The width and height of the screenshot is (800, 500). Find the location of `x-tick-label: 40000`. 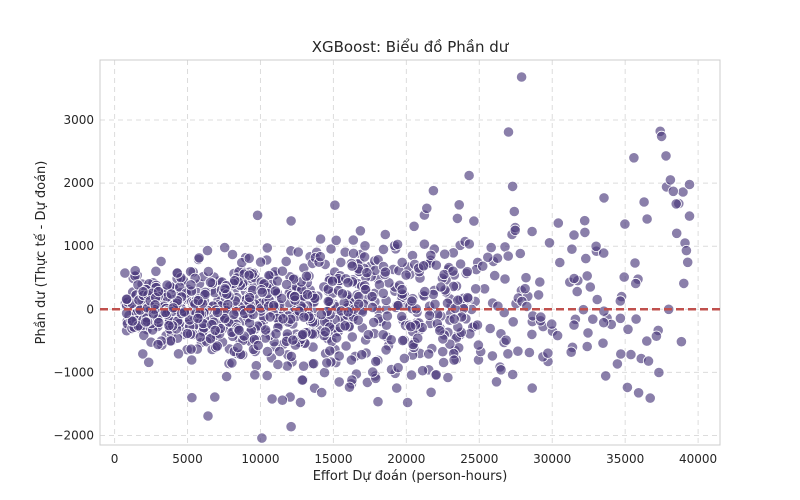

x-tick-label: 40000 is located at coordinates (698, 459).